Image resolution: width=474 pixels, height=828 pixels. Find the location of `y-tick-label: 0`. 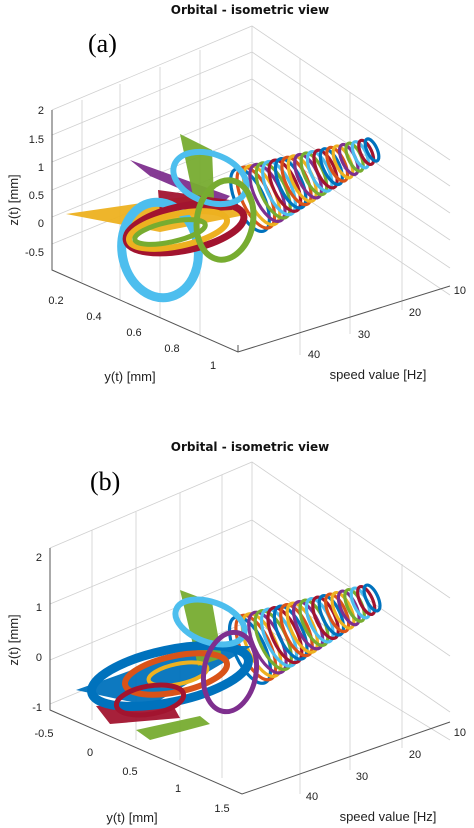

y-tick-label: 0 is located at coordinates (90, 753).